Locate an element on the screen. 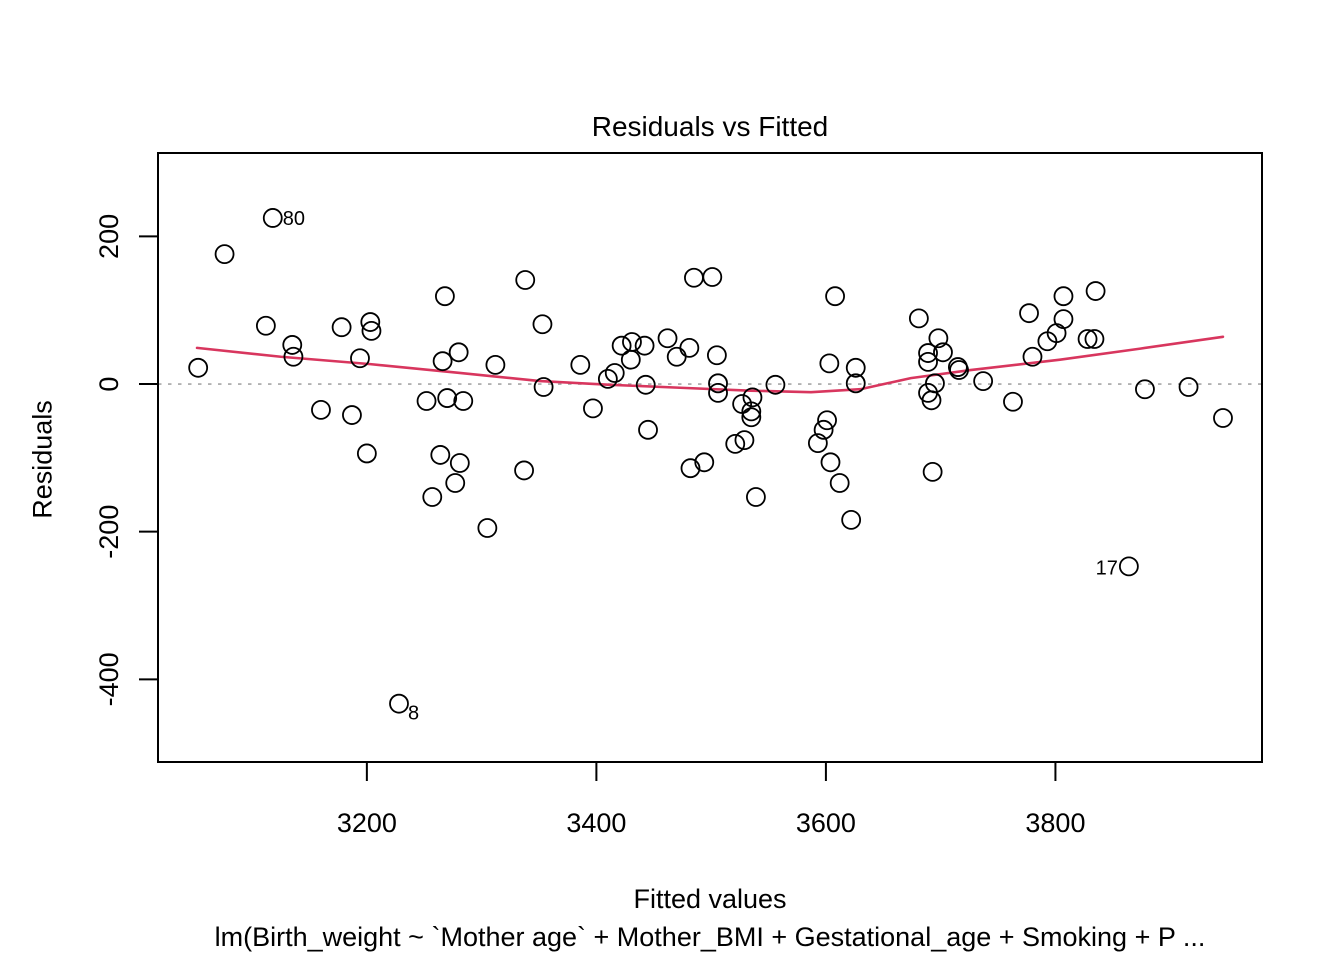  x-axis-label: Fitted values is located at coordinates (710, 899).